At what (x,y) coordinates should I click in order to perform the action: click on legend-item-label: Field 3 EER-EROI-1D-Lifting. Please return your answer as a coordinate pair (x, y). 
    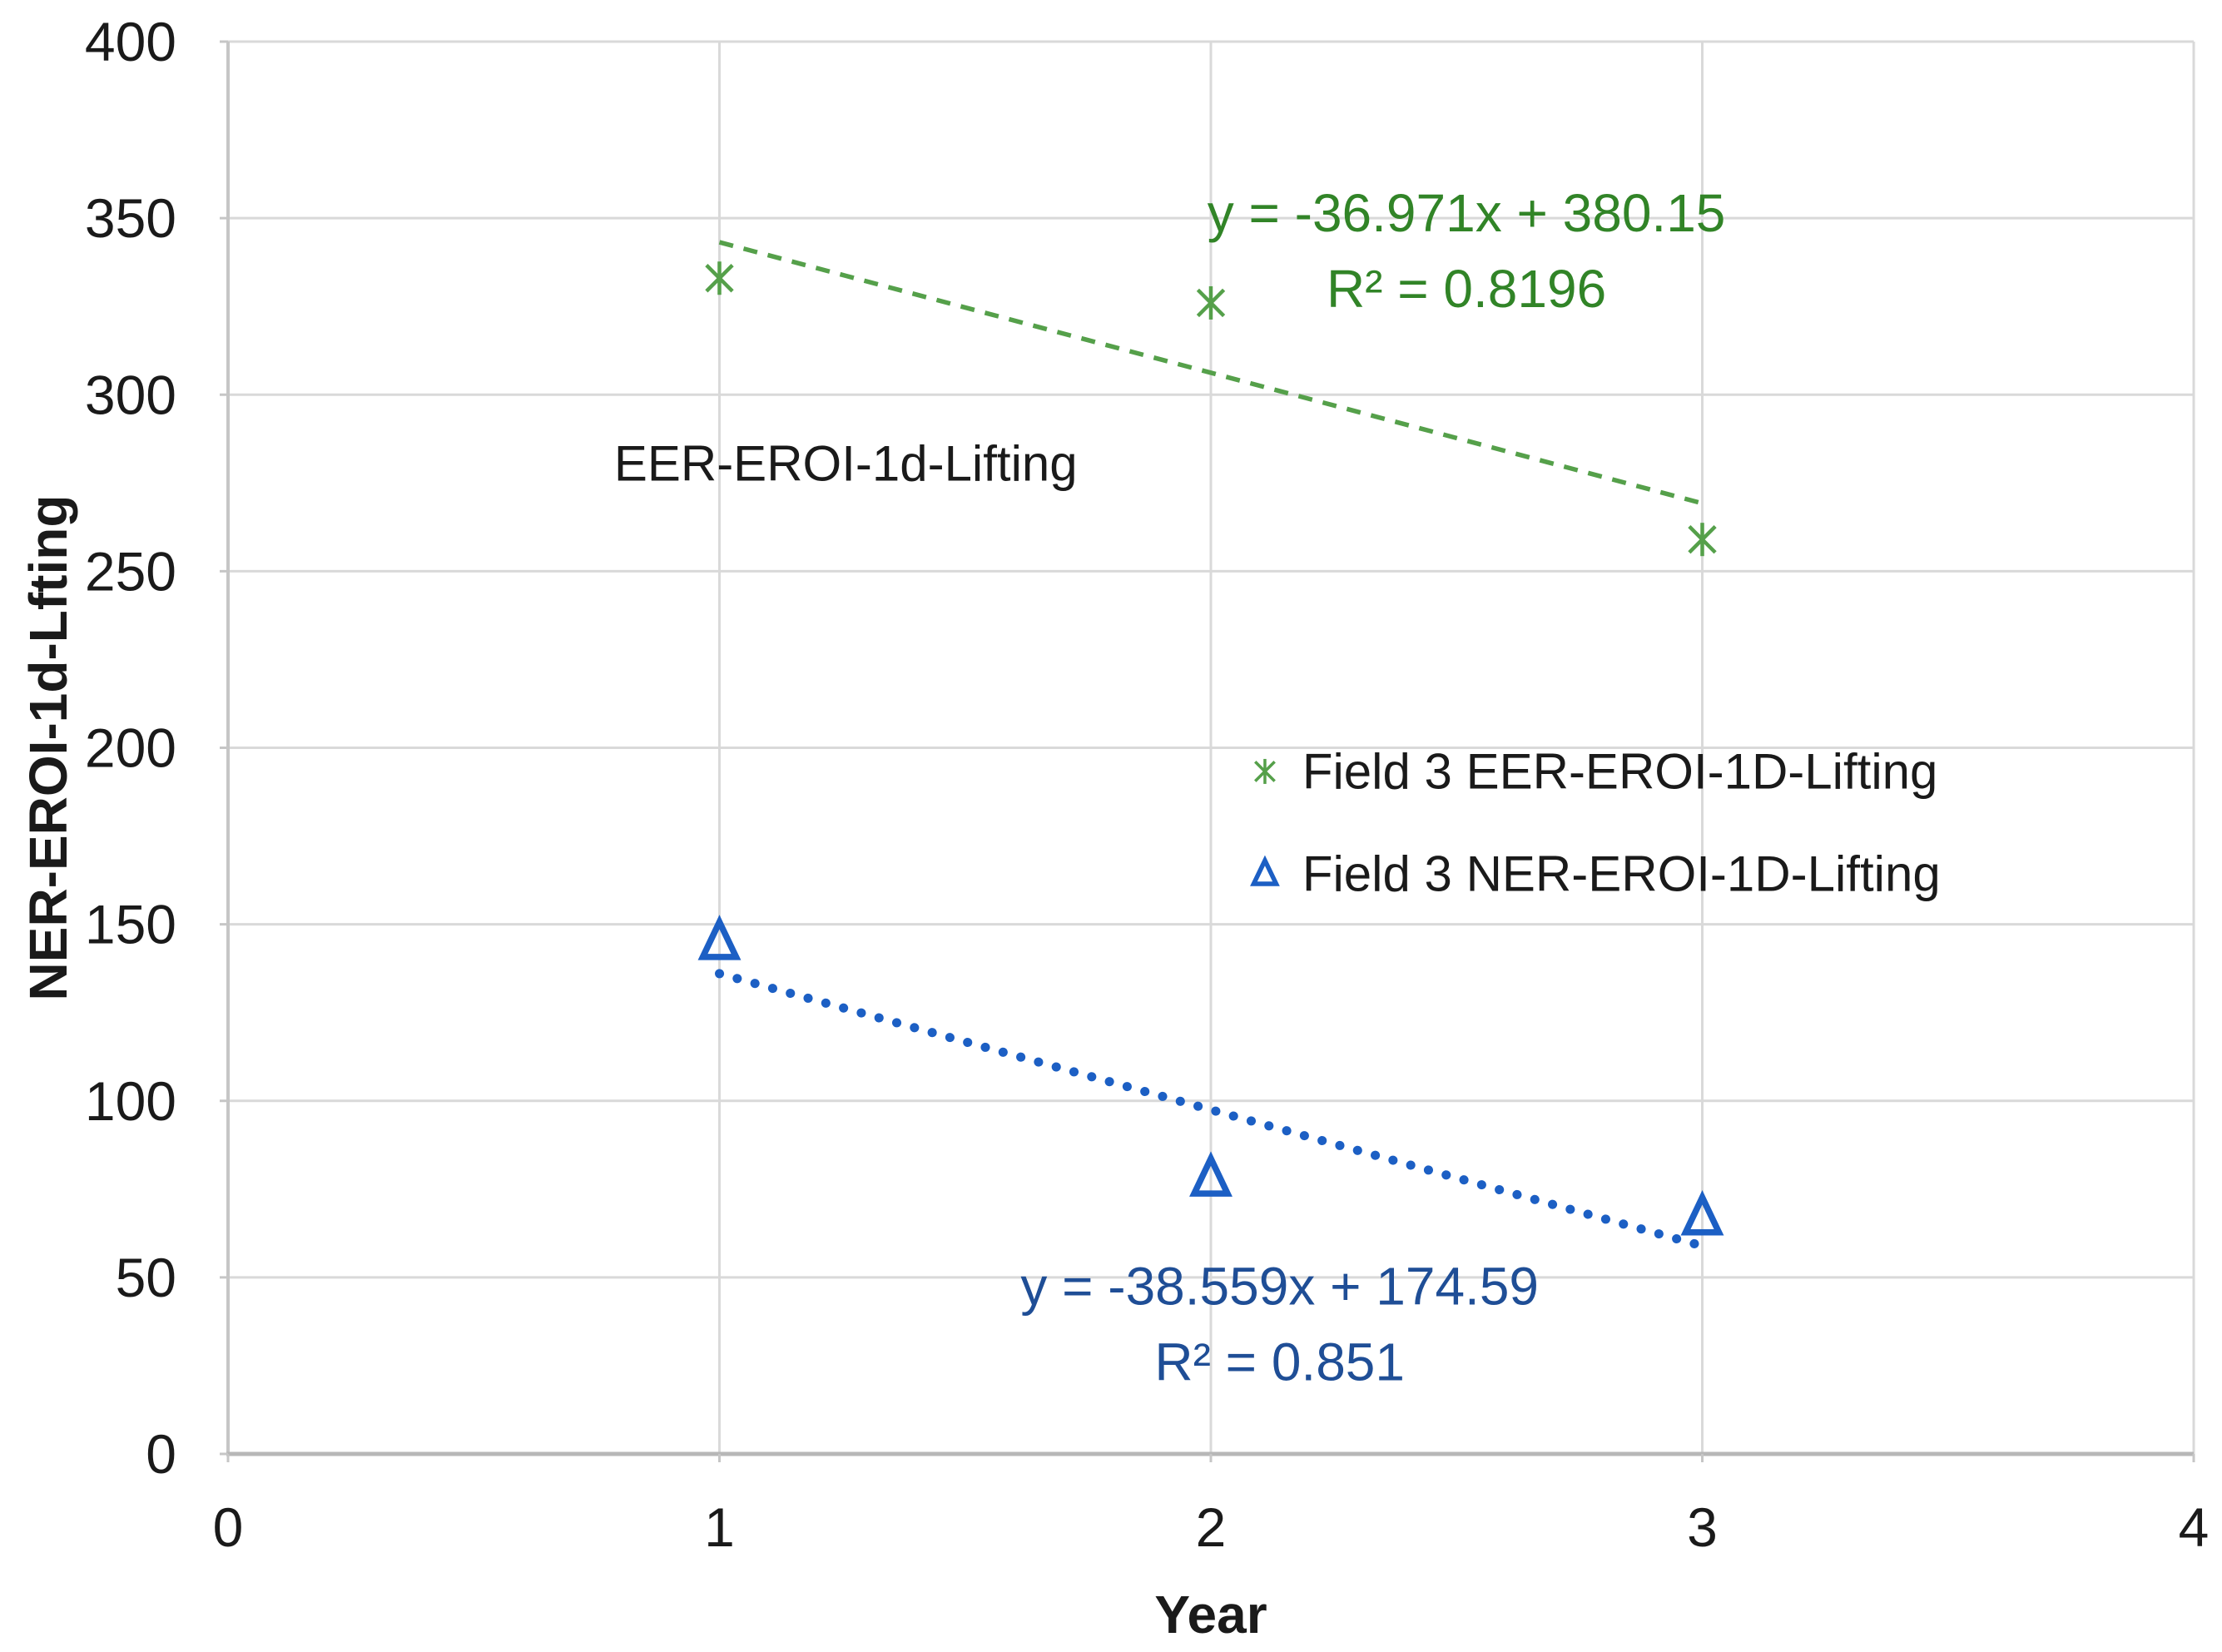
    Looking at the image, I should click on (1620, 771).